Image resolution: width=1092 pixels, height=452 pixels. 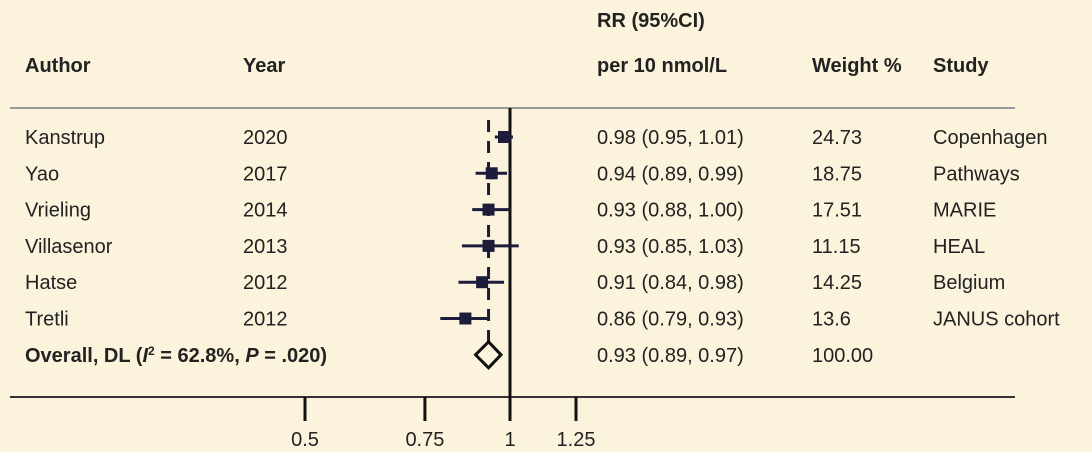 What do you see at coordinates (670, 211) in the screenshot?
I see `ci-label: 0.93 (0.88, 1.00)` at bounding box center [670, 211].